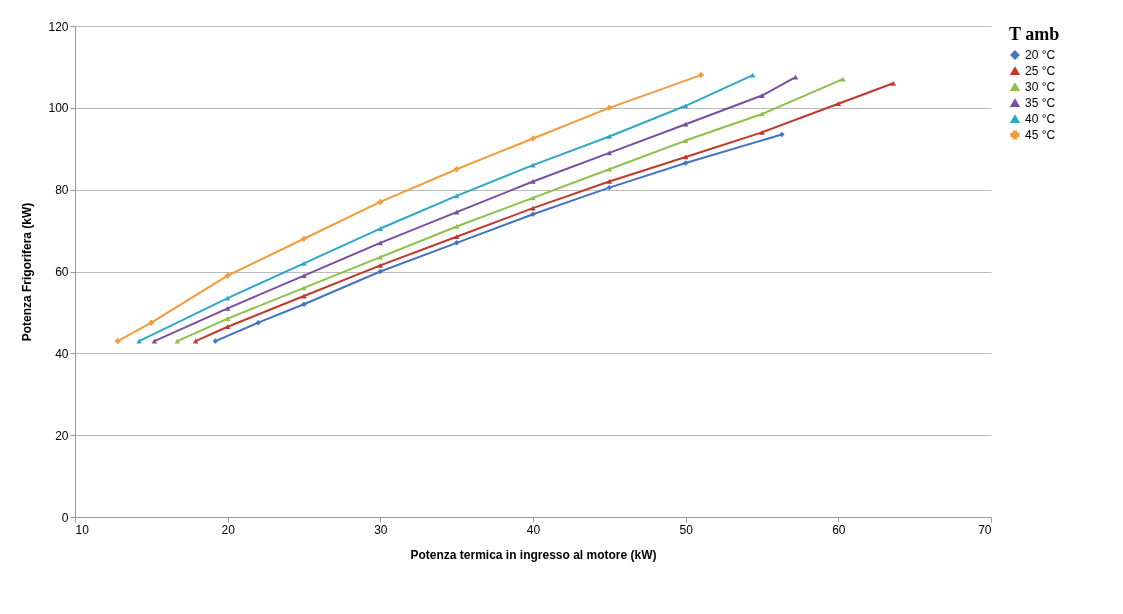  What do you see at coordinates (1040, 55) in the screenshot?
I see `legend-label: 20 °C` at bounding box center [1040, 55].